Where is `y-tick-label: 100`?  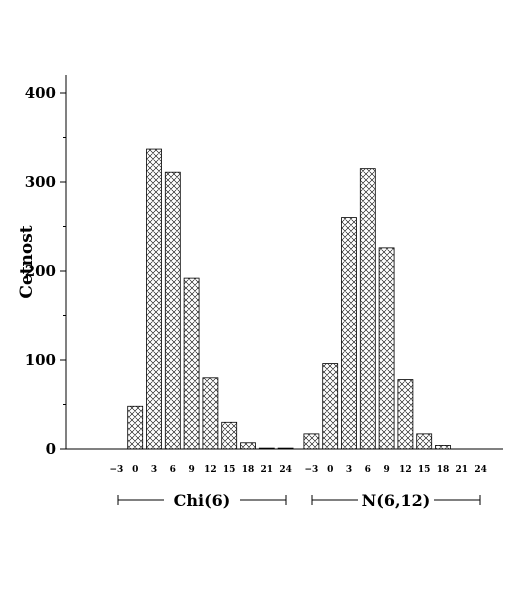
y-tick-label: 100 is located at coordinates (40, 360).